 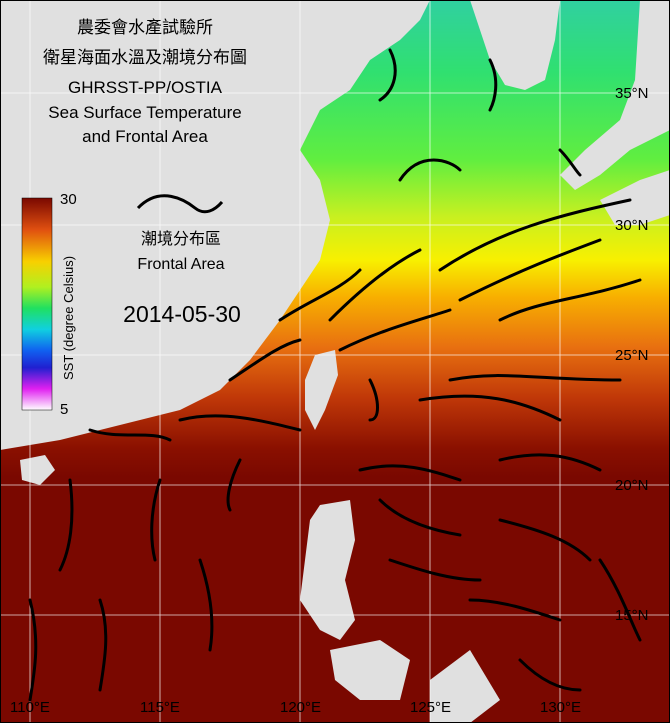 I want to click on lon-label: 130°E, so click(x=560, y=707).